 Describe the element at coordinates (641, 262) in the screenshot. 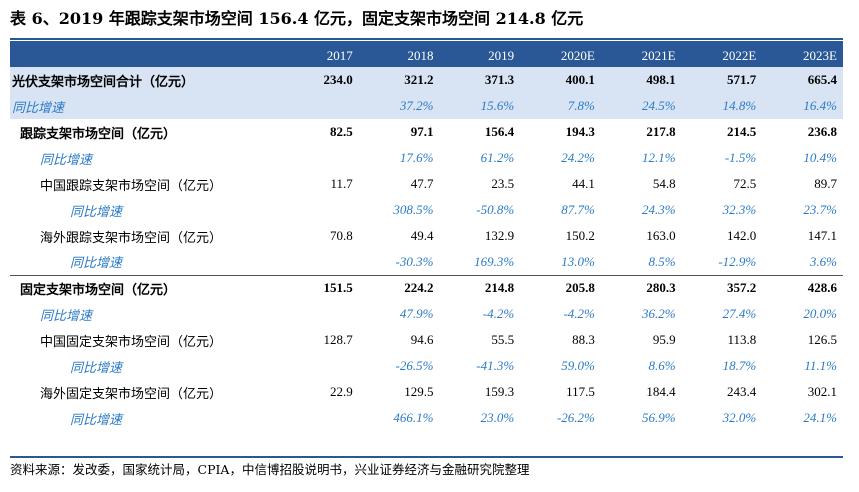

I see `cell-value: 8.5%` at that location.